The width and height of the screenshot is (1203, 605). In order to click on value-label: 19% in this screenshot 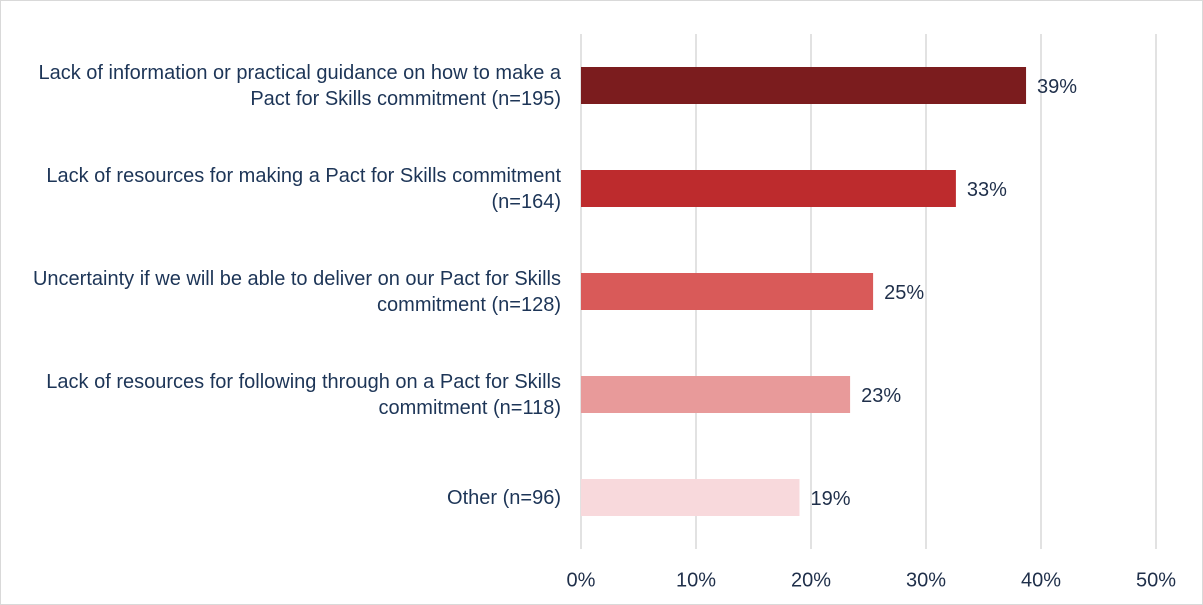, I will do `click(831, 499)`.